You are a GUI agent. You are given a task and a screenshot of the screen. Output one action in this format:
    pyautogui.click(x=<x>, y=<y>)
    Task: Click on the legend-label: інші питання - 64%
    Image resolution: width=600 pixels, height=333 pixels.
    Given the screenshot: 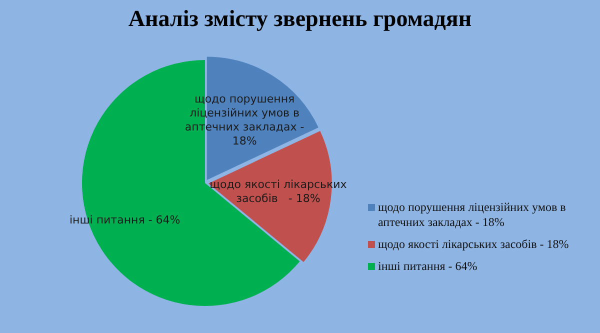 What is the action you would take?
    pyautogui.click(x=428, y=266)
    